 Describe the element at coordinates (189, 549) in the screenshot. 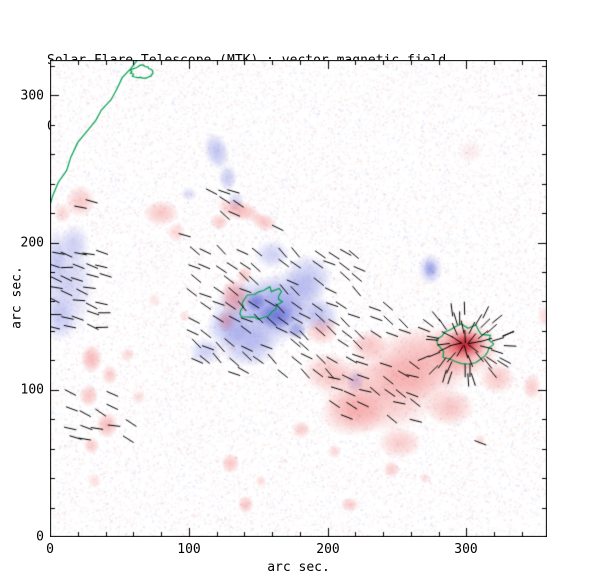

I see `x-tick-label-100: 100` at that location.